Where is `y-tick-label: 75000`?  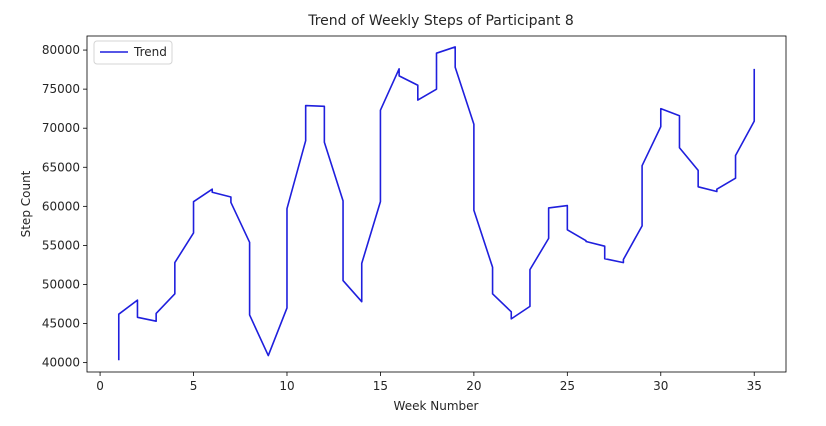
y-tick-label: 75000 is located at coordinates (61, 89).